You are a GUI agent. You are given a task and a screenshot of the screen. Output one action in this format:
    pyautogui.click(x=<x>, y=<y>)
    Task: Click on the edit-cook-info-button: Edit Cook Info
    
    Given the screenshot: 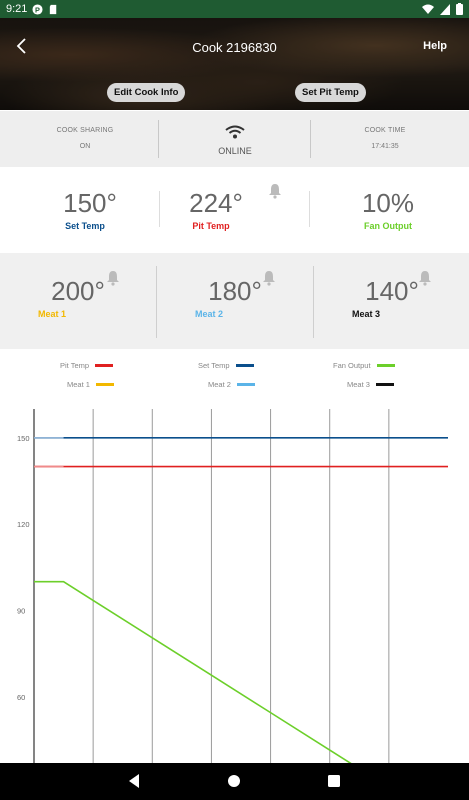 What is the action you would take?
    pyautogui.click(x=146, y=92)
    